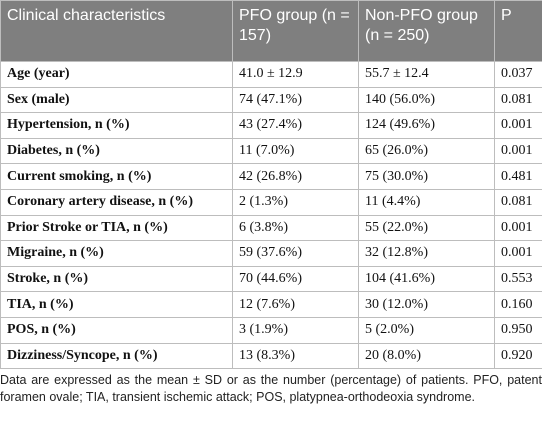  What do you see at coordinates (426, 100) in the screenshot?
I see `cell: 140 (56.0%)` at bounding box center [426, 100].